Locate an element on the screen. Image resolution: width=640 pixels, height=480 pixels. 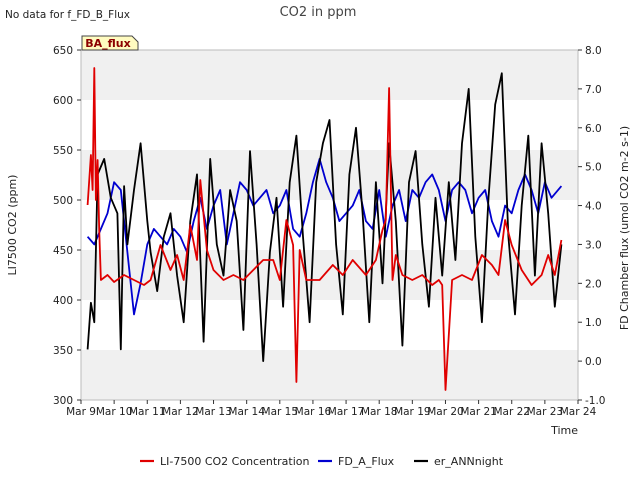
y-left-tick-label: 500 is located at coordinates (63, 201).